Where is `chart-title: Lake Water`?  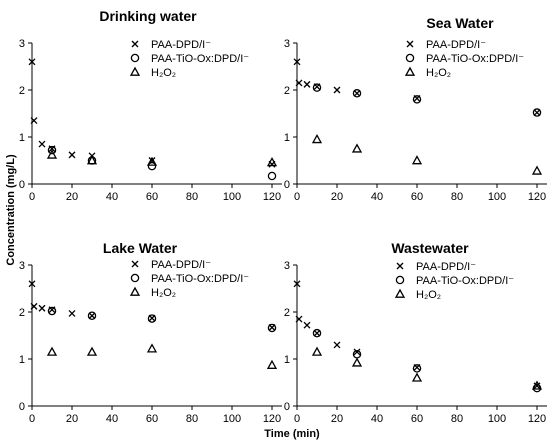
chart-title: Lake Water is located at coordinates (140, 248).